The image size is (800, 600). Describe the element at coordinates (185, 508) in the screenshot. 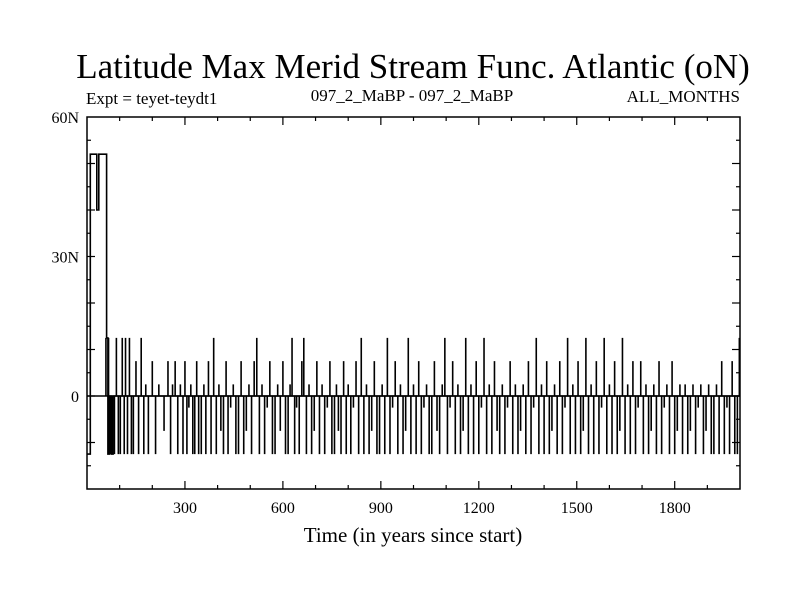

I see `x-tick-label: 300` at that location.